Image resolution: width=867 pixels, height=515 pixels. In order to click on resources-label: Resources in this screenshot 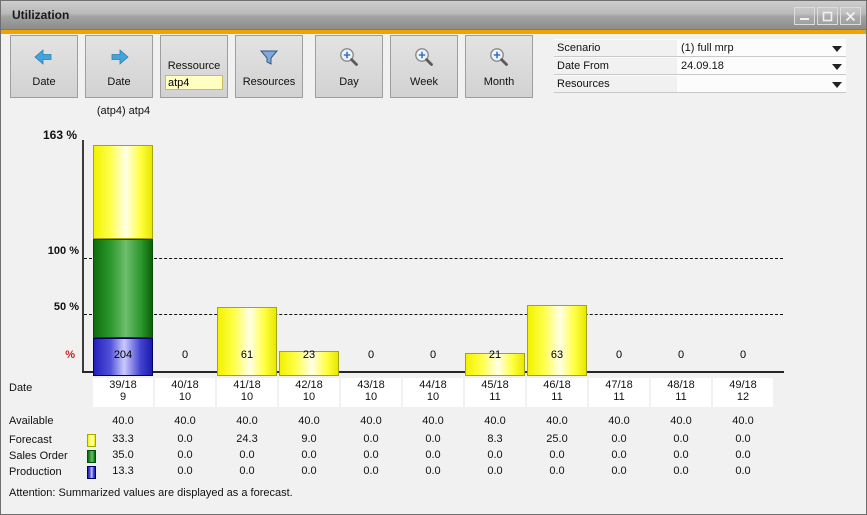, I will do `click(583, 84)`.